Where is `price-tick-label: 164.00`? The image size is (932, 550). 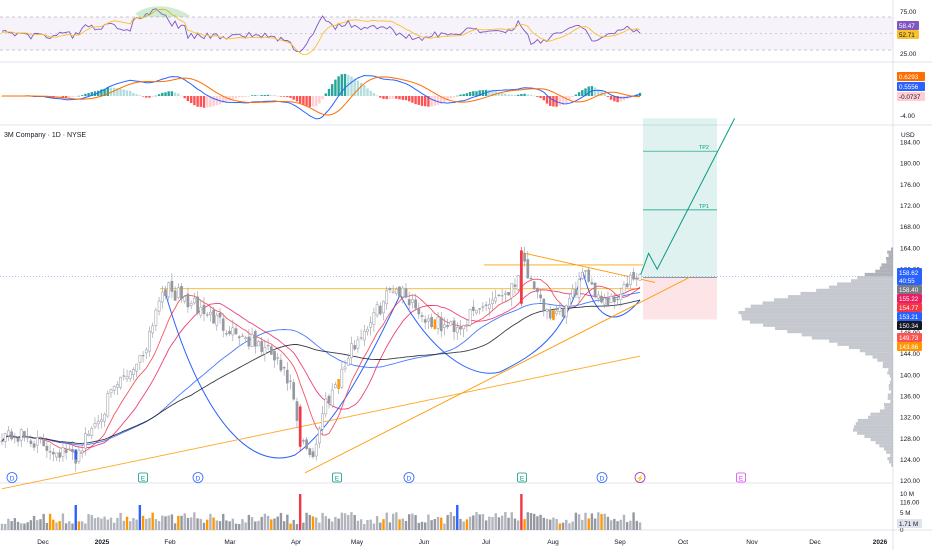 price-tick-label: 164.00 is located at coordinates (910, 248).